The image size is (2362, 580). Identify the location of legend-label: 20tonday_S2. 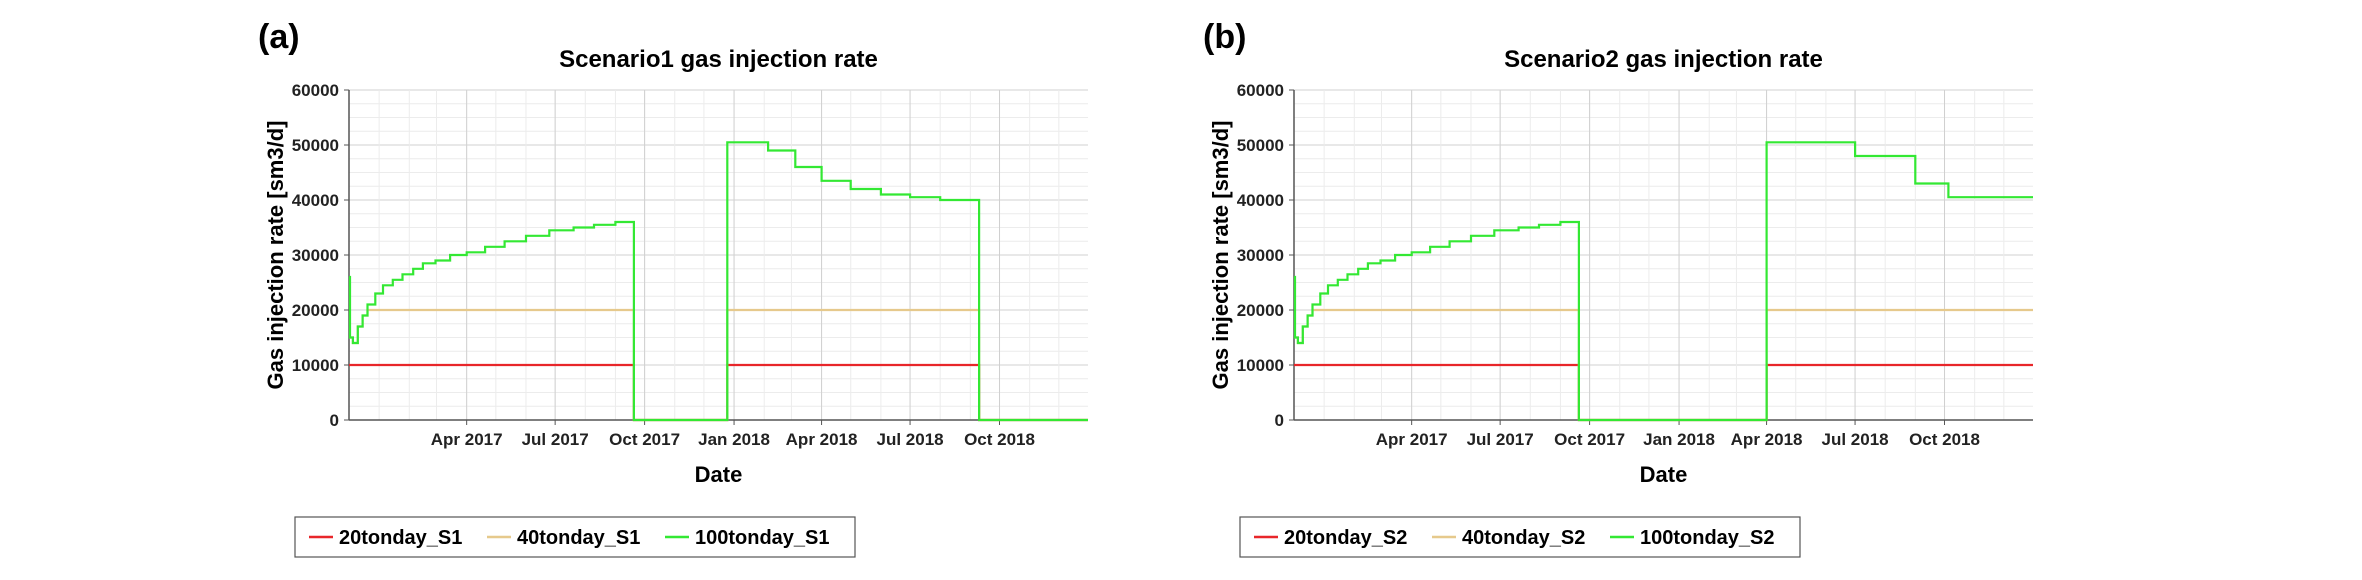
(1345, 538).